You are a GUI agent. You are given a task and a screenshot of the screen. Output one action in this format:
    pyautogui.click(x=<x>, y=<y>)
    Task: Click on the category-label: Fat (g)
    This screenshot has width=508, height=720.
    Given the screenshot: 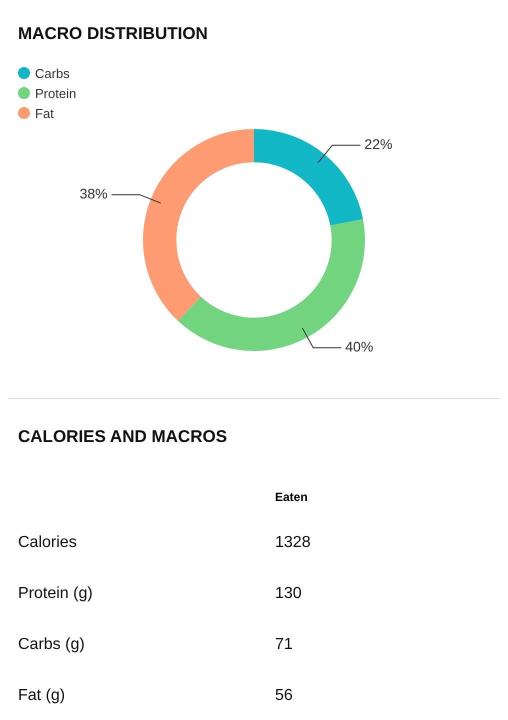 What is the action you would take?
    pyautogui.click(x=41, y=695)
    